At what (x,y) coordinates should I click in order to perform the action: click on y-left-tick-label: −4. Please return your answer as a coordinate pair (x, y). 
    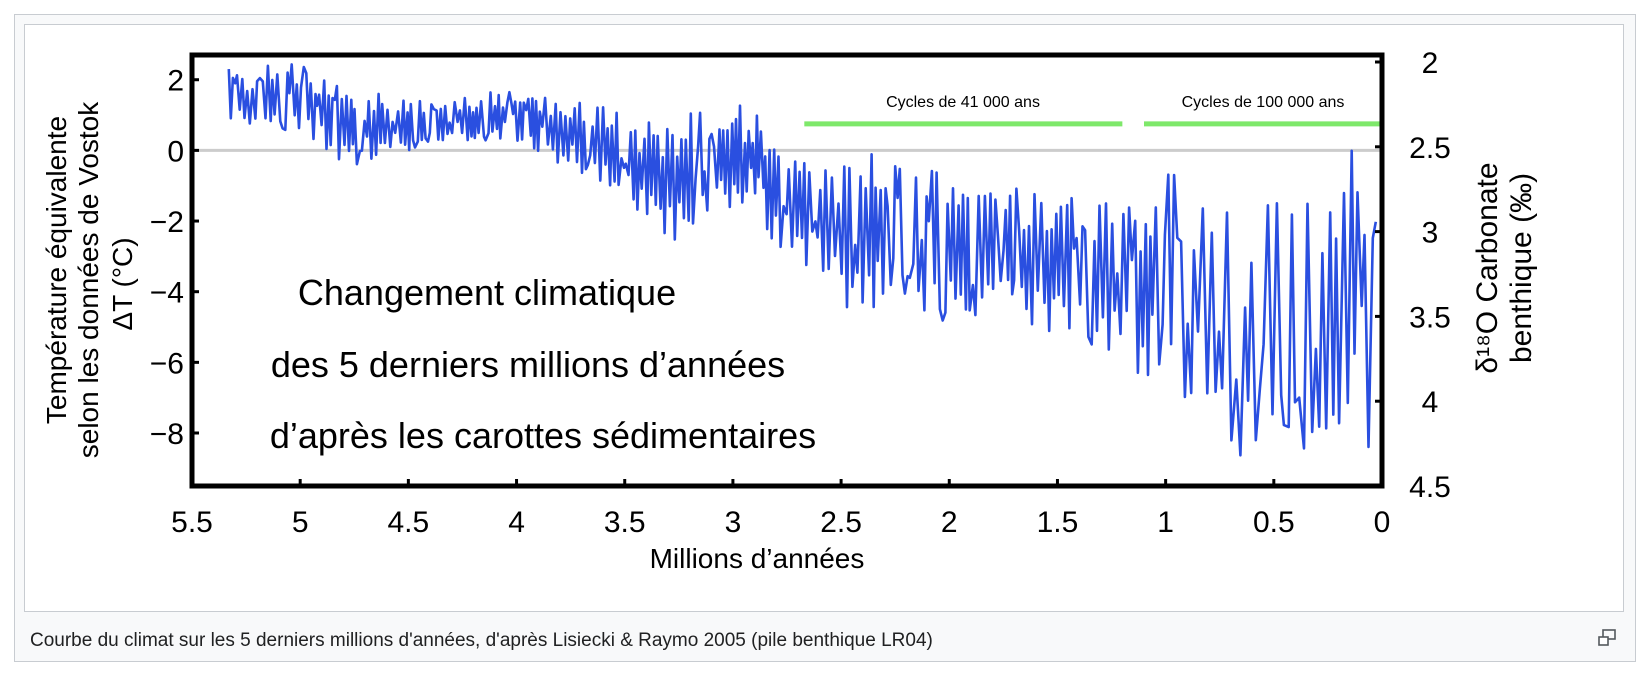
    Looking at the image, I should click on (167, 293).